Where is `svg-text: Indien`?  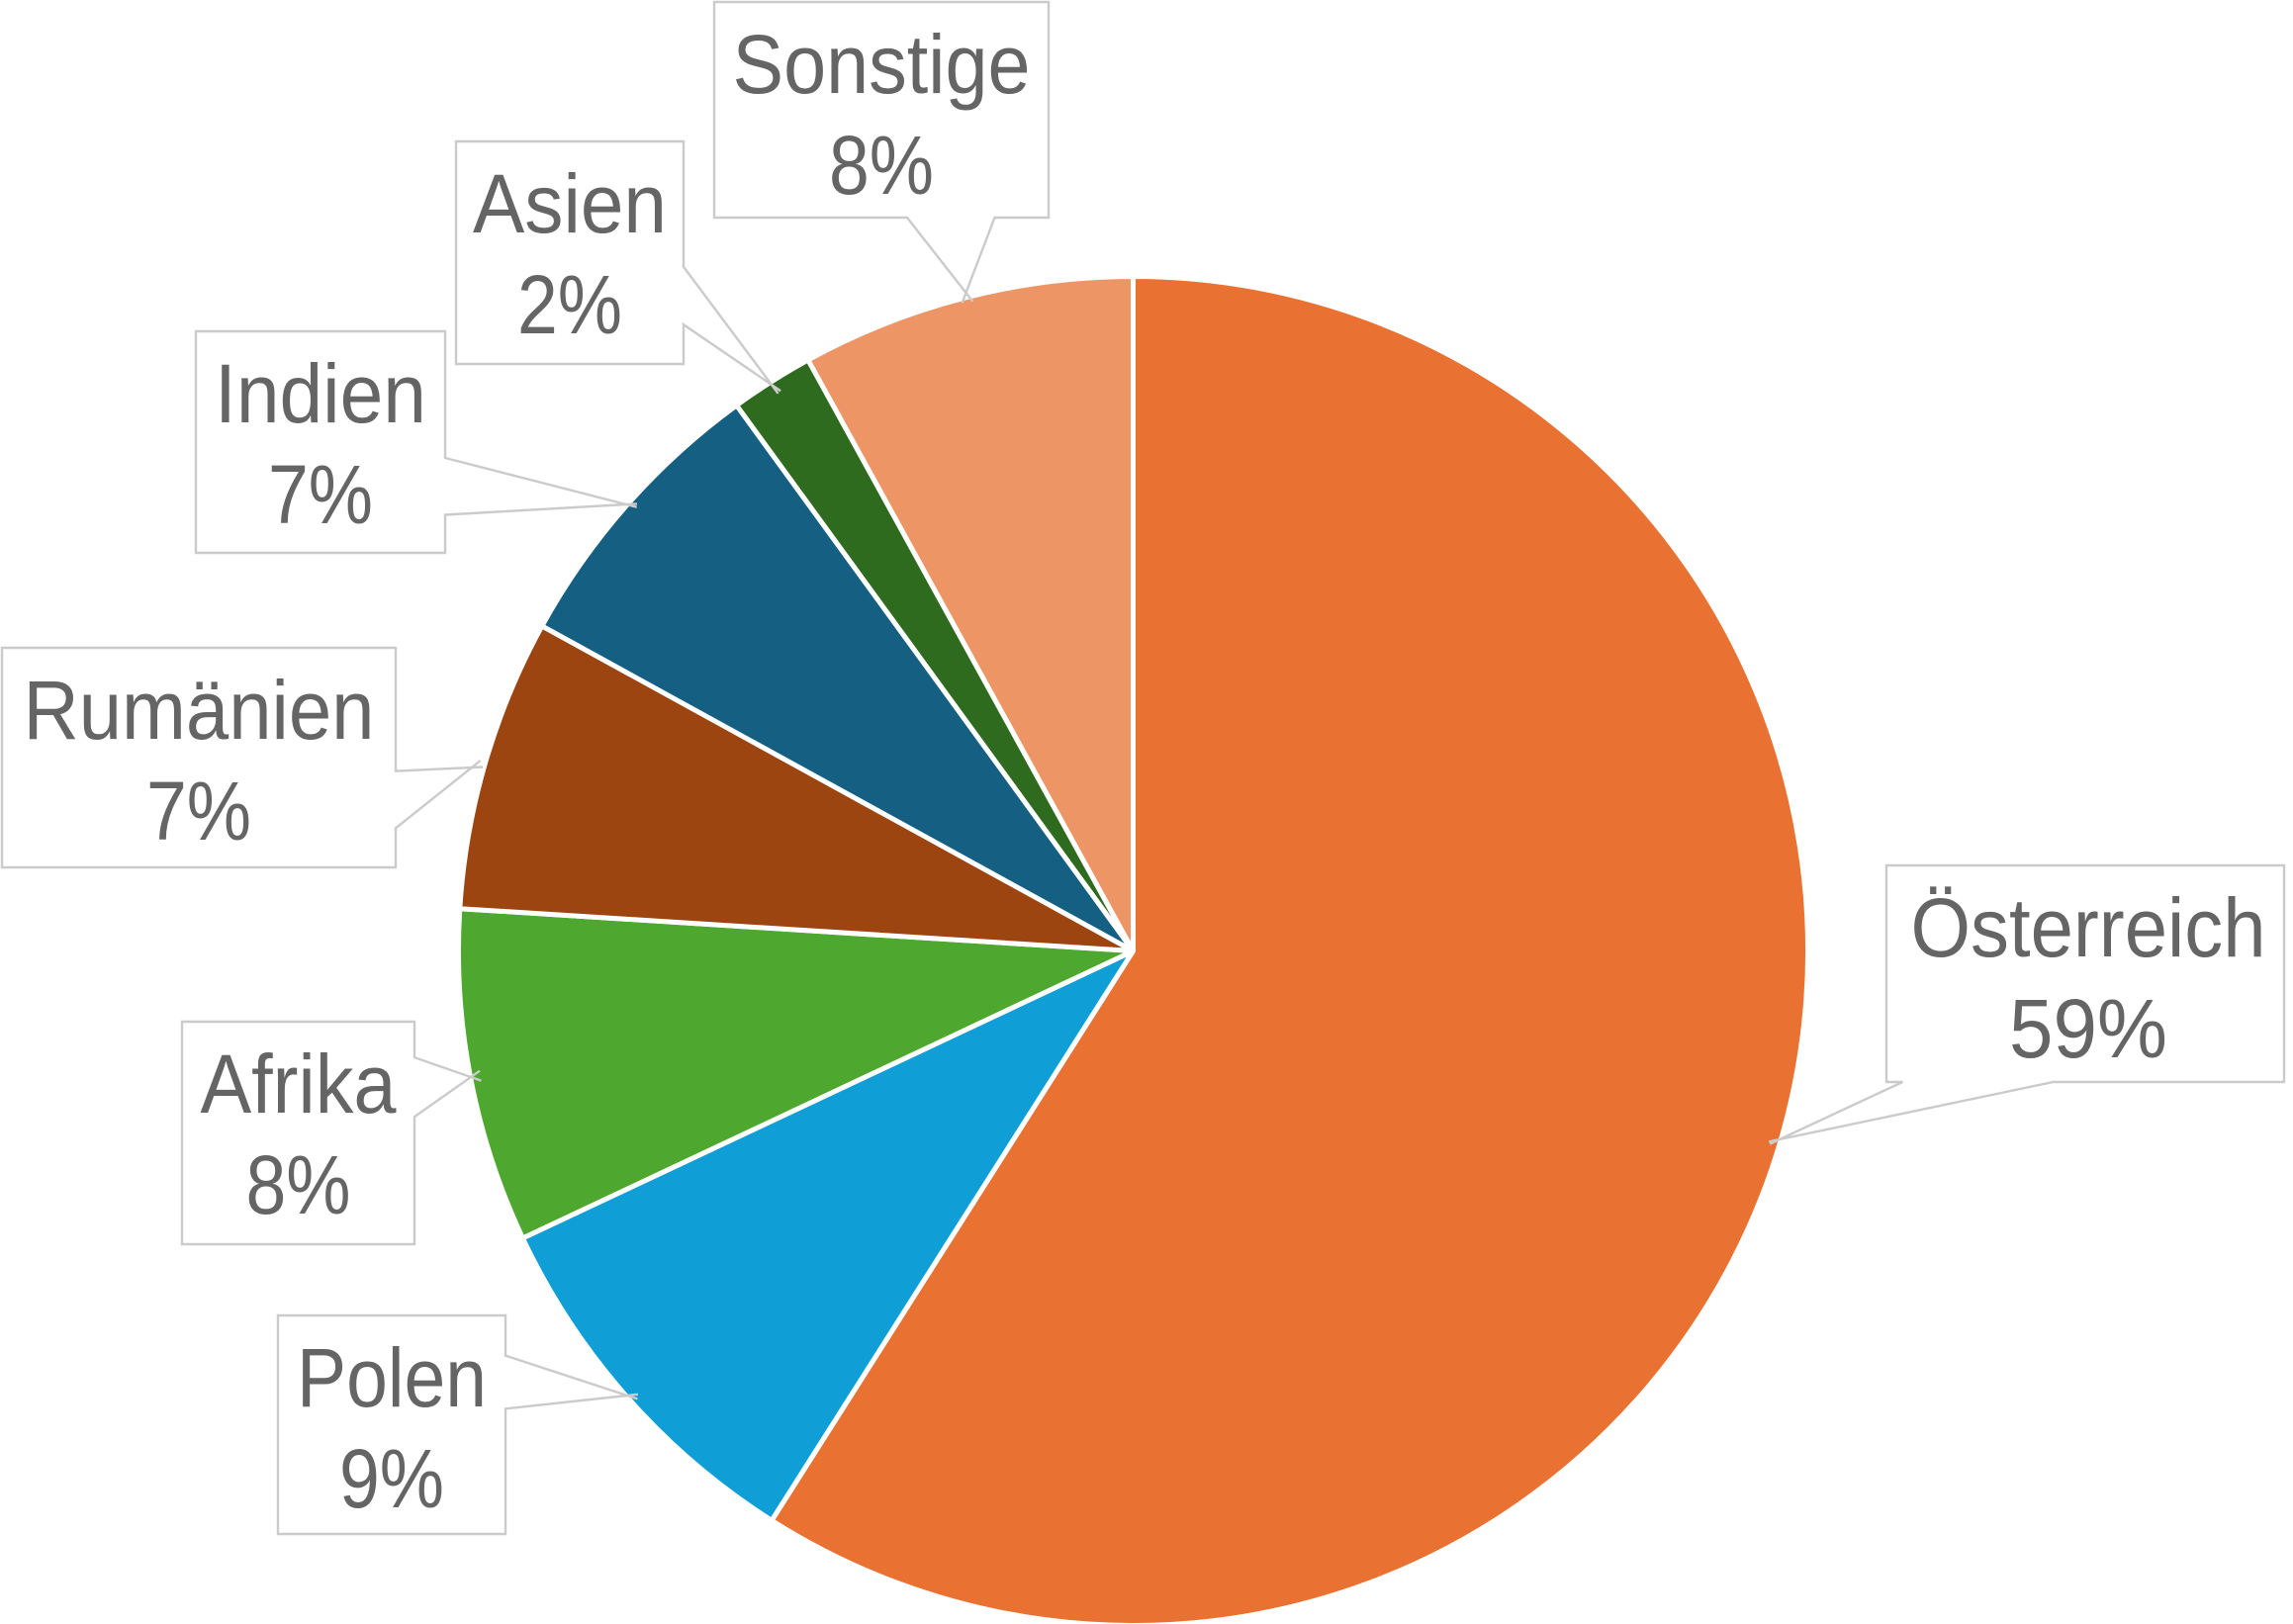 svg-text: Indien is located at coordinates (320, 393).